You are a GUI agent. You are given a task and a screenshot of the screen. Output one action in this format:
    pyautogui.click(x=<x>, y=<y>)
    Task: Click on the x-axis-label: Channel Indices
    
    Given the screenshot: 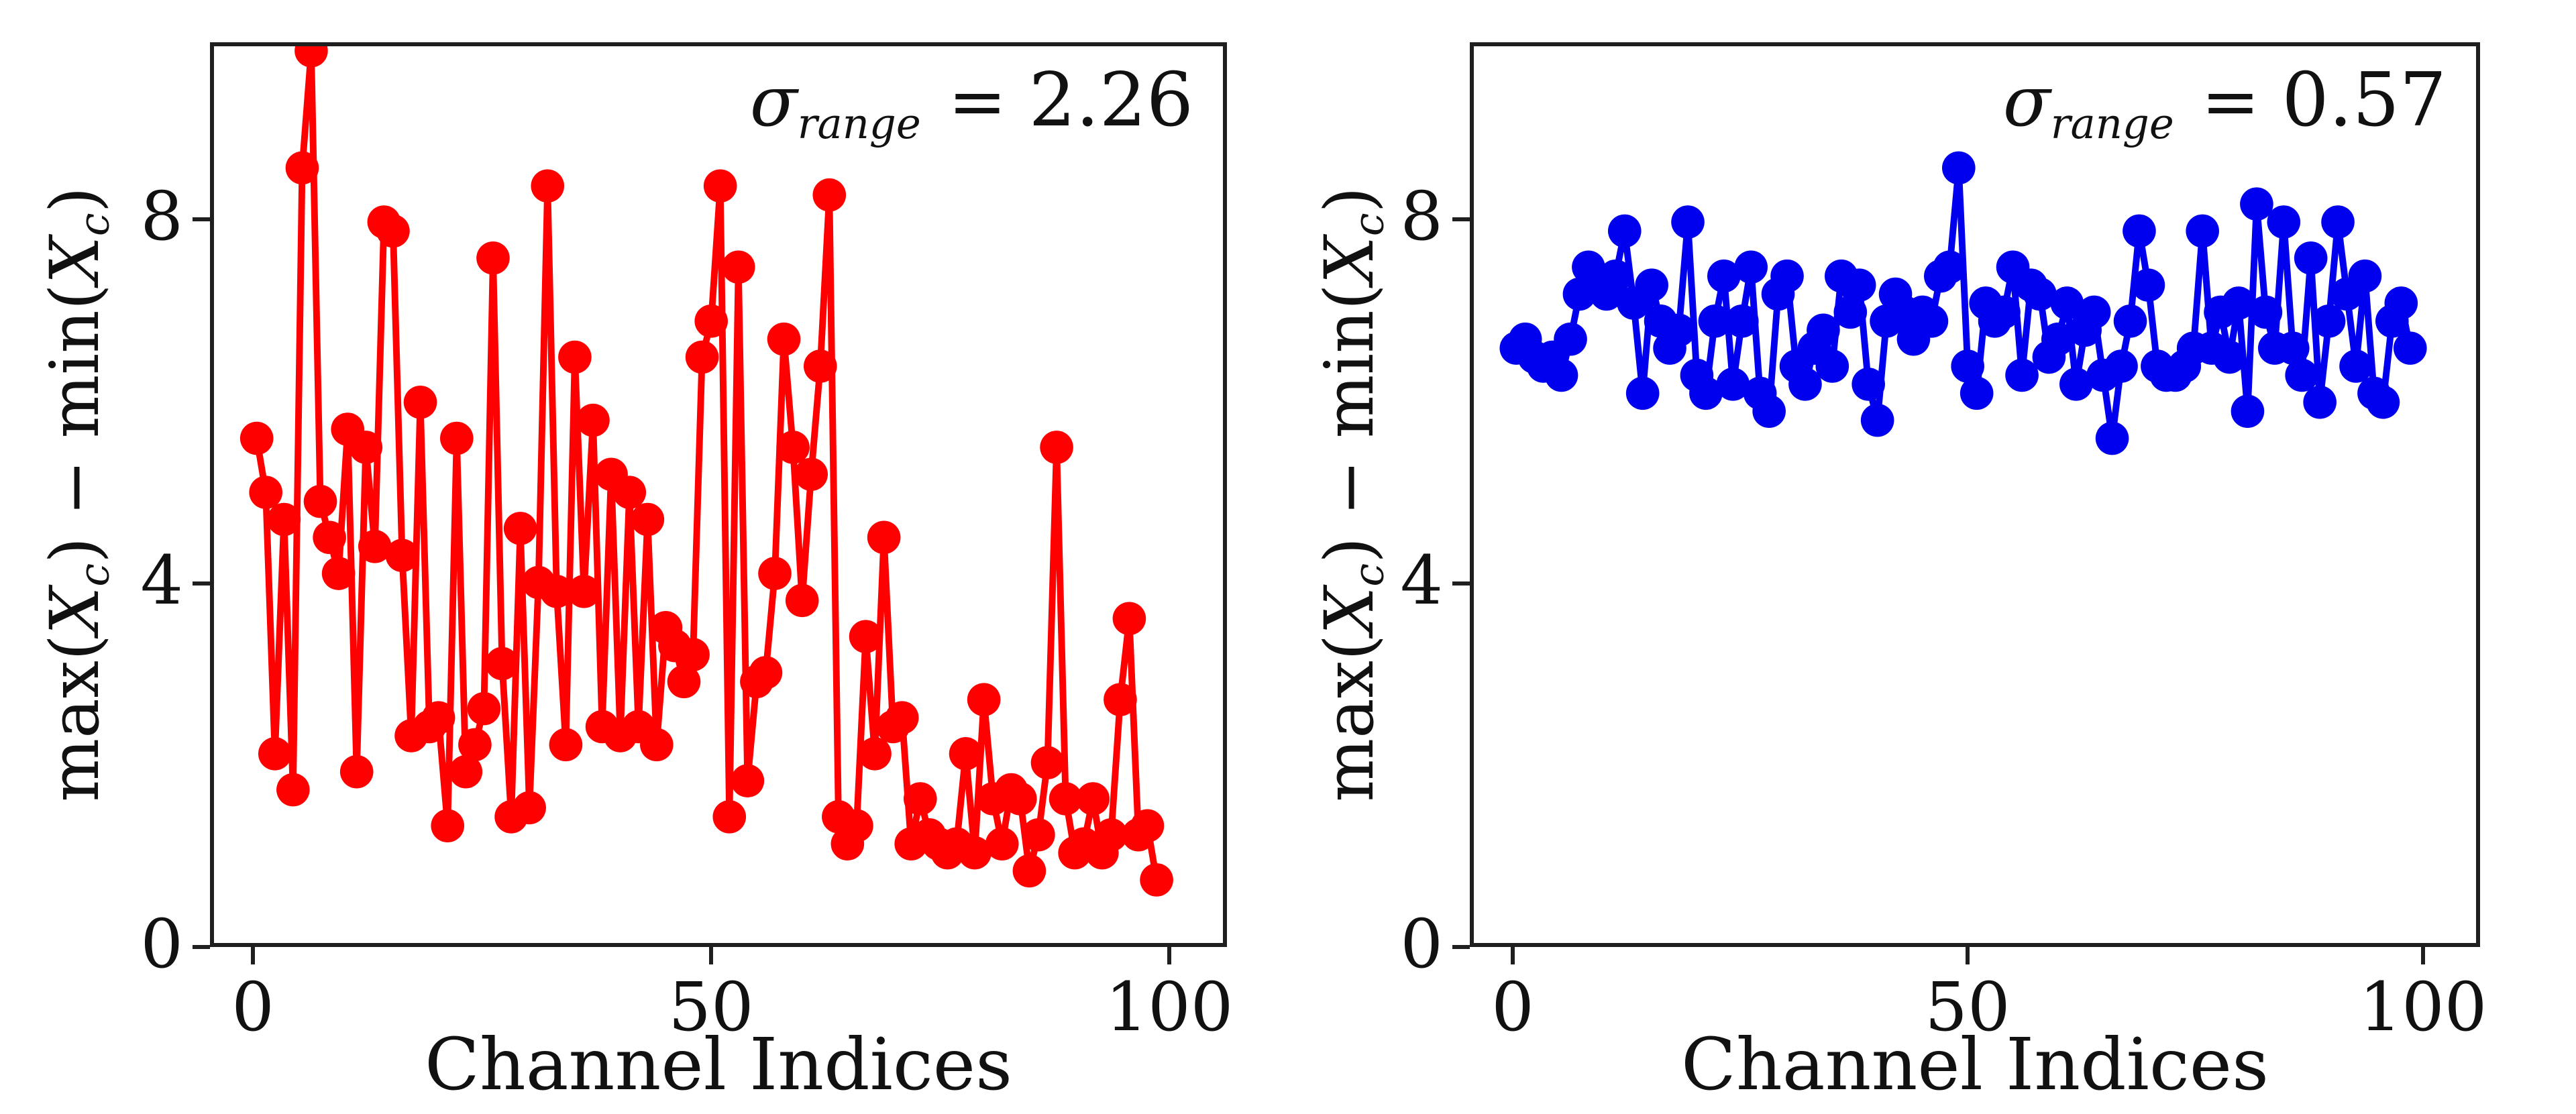 What is the action you would take?
    pyautogui.click(x=718, y=1065)
    